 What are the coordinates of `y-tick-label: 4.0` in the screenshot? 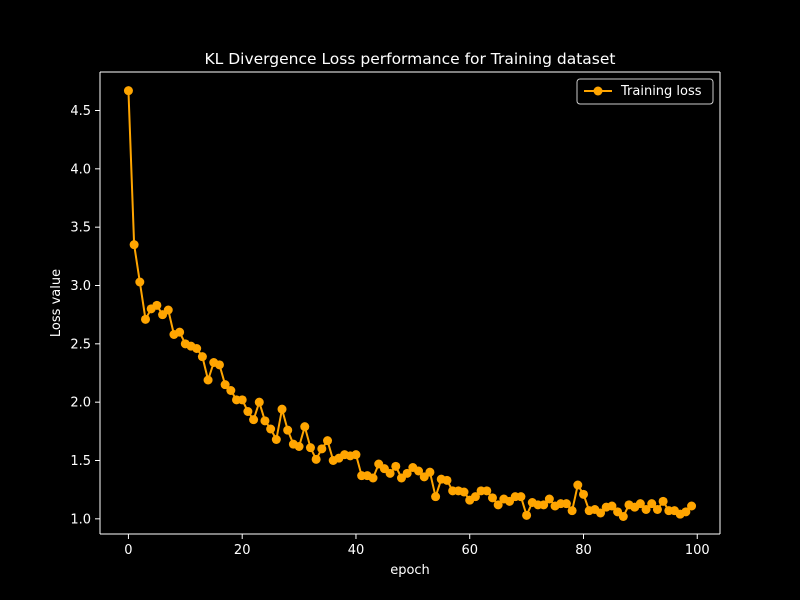 It's located at (80, 169).